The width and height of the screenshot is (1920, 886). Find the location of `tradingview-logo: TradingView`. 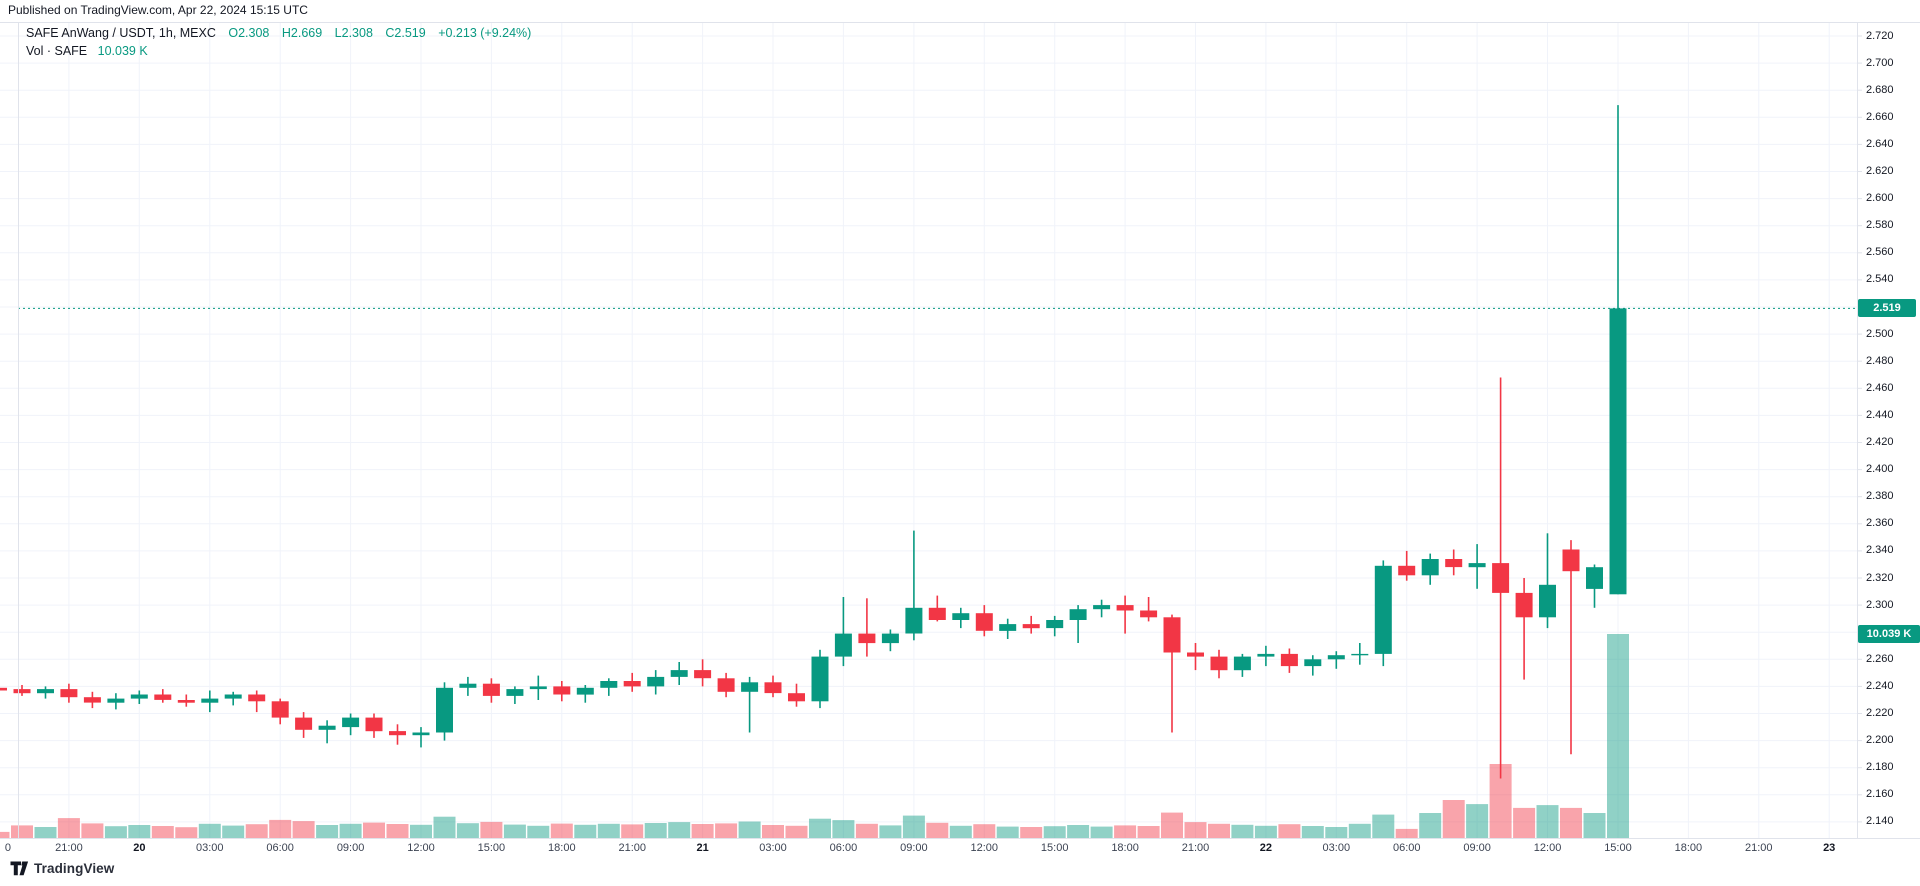

tradingview-logo: TradingView is located at coordinates (62, 868).